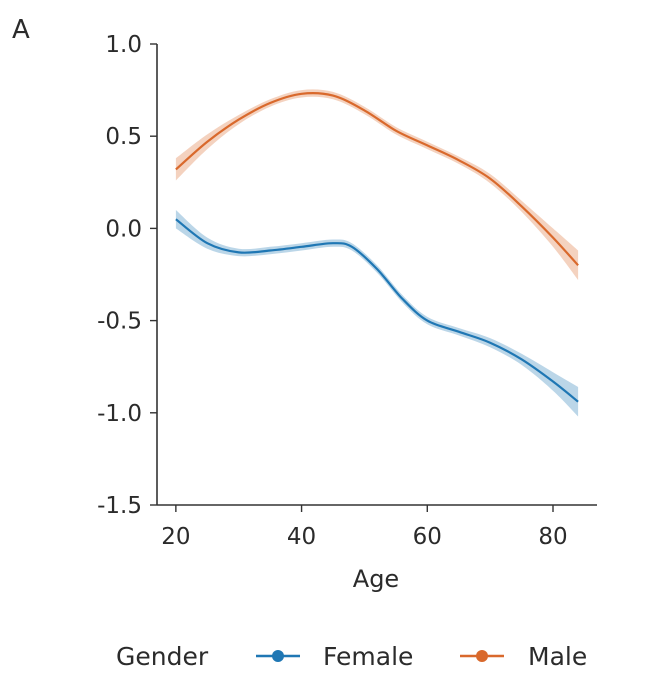  I want to click on legend-label-male: Male, so click(557, 656).